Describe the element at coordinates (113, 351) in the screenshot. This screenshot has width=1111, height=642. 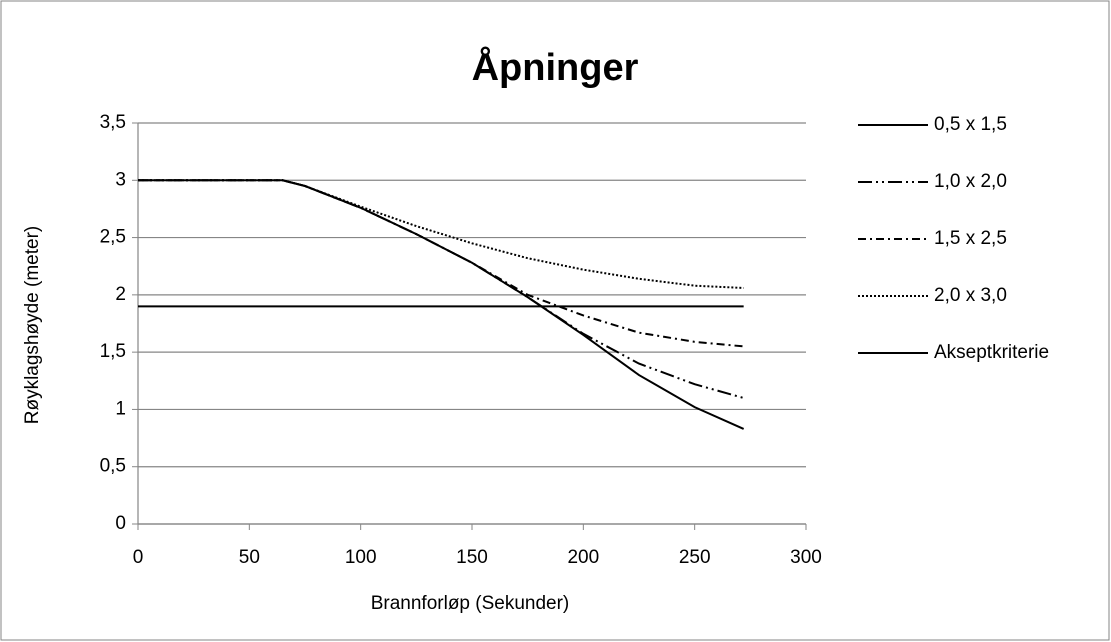
I see `y-tick-label: 1,5` at that location.